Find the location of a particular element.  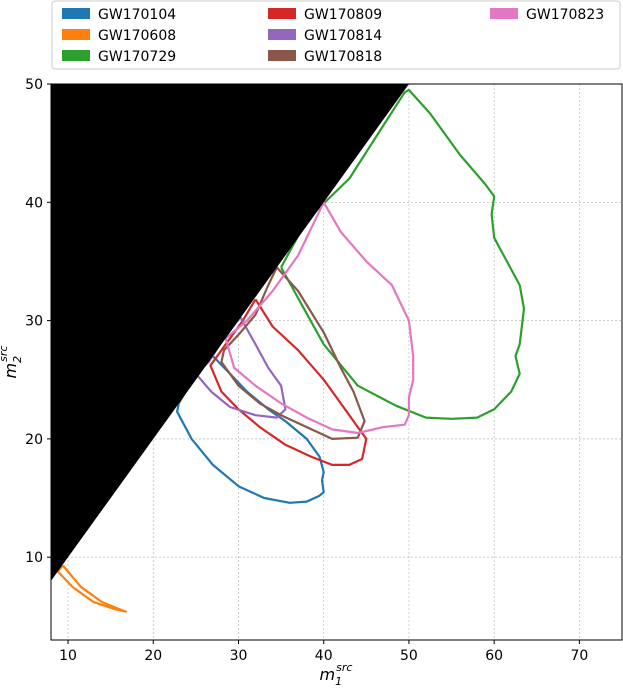

x-tick-label: 70 is located at coordinates (579, 656).